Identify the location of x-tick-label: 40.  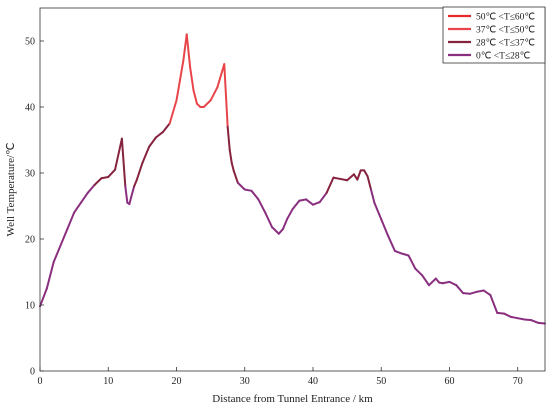
(313, 381).